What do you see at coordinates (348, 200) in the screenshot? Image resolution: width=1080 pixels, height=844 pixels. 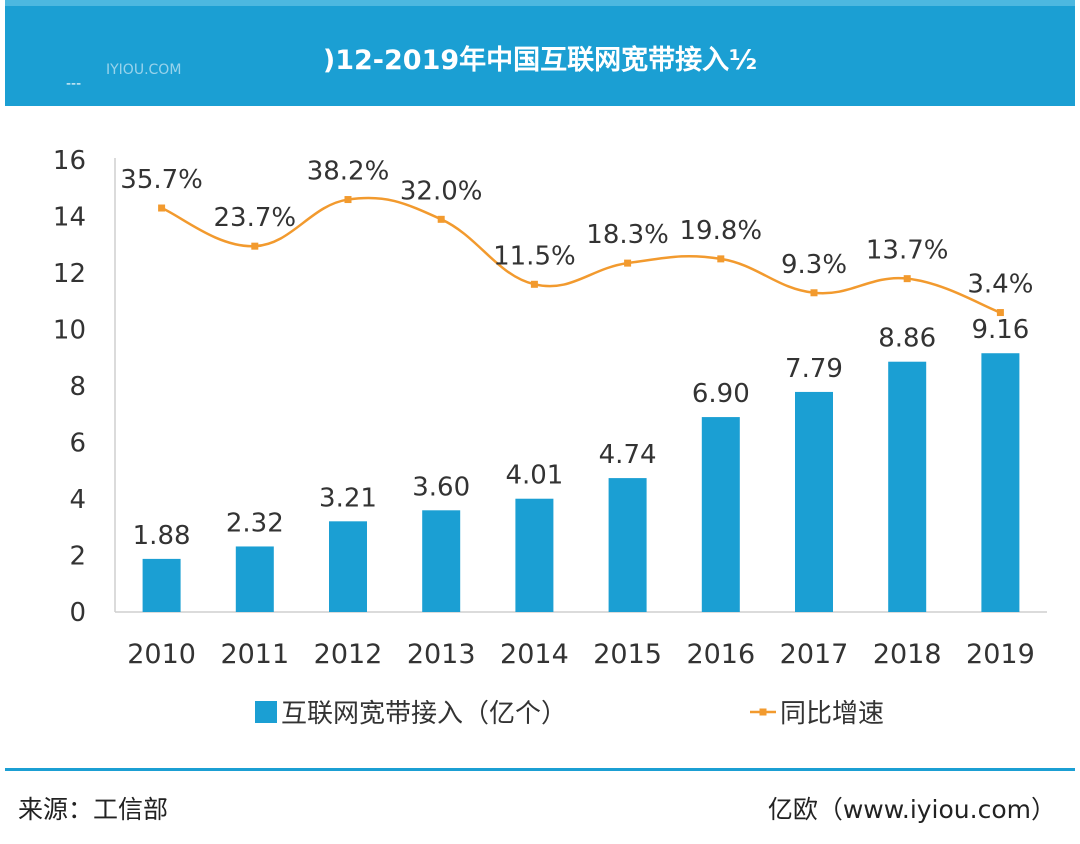 I see `growth-point-2012` at bounding box center [348, 200].